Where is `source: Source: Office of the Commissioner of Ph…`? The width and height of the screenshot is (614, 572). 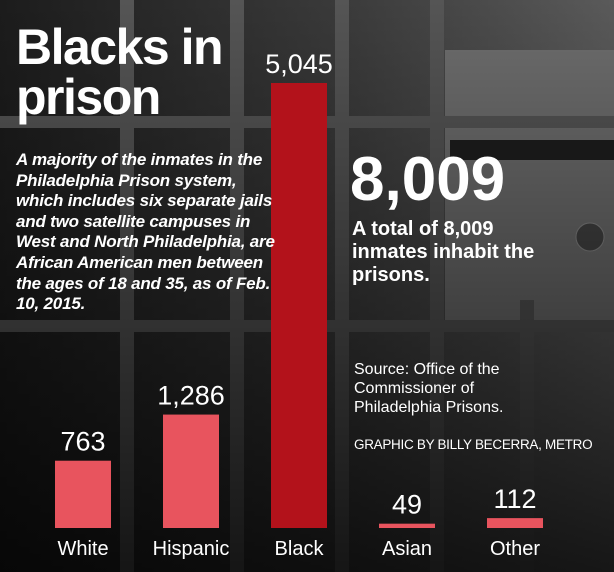
source: Source: Office of the Commissioner of Ph… is located at coordinates (429, 388).